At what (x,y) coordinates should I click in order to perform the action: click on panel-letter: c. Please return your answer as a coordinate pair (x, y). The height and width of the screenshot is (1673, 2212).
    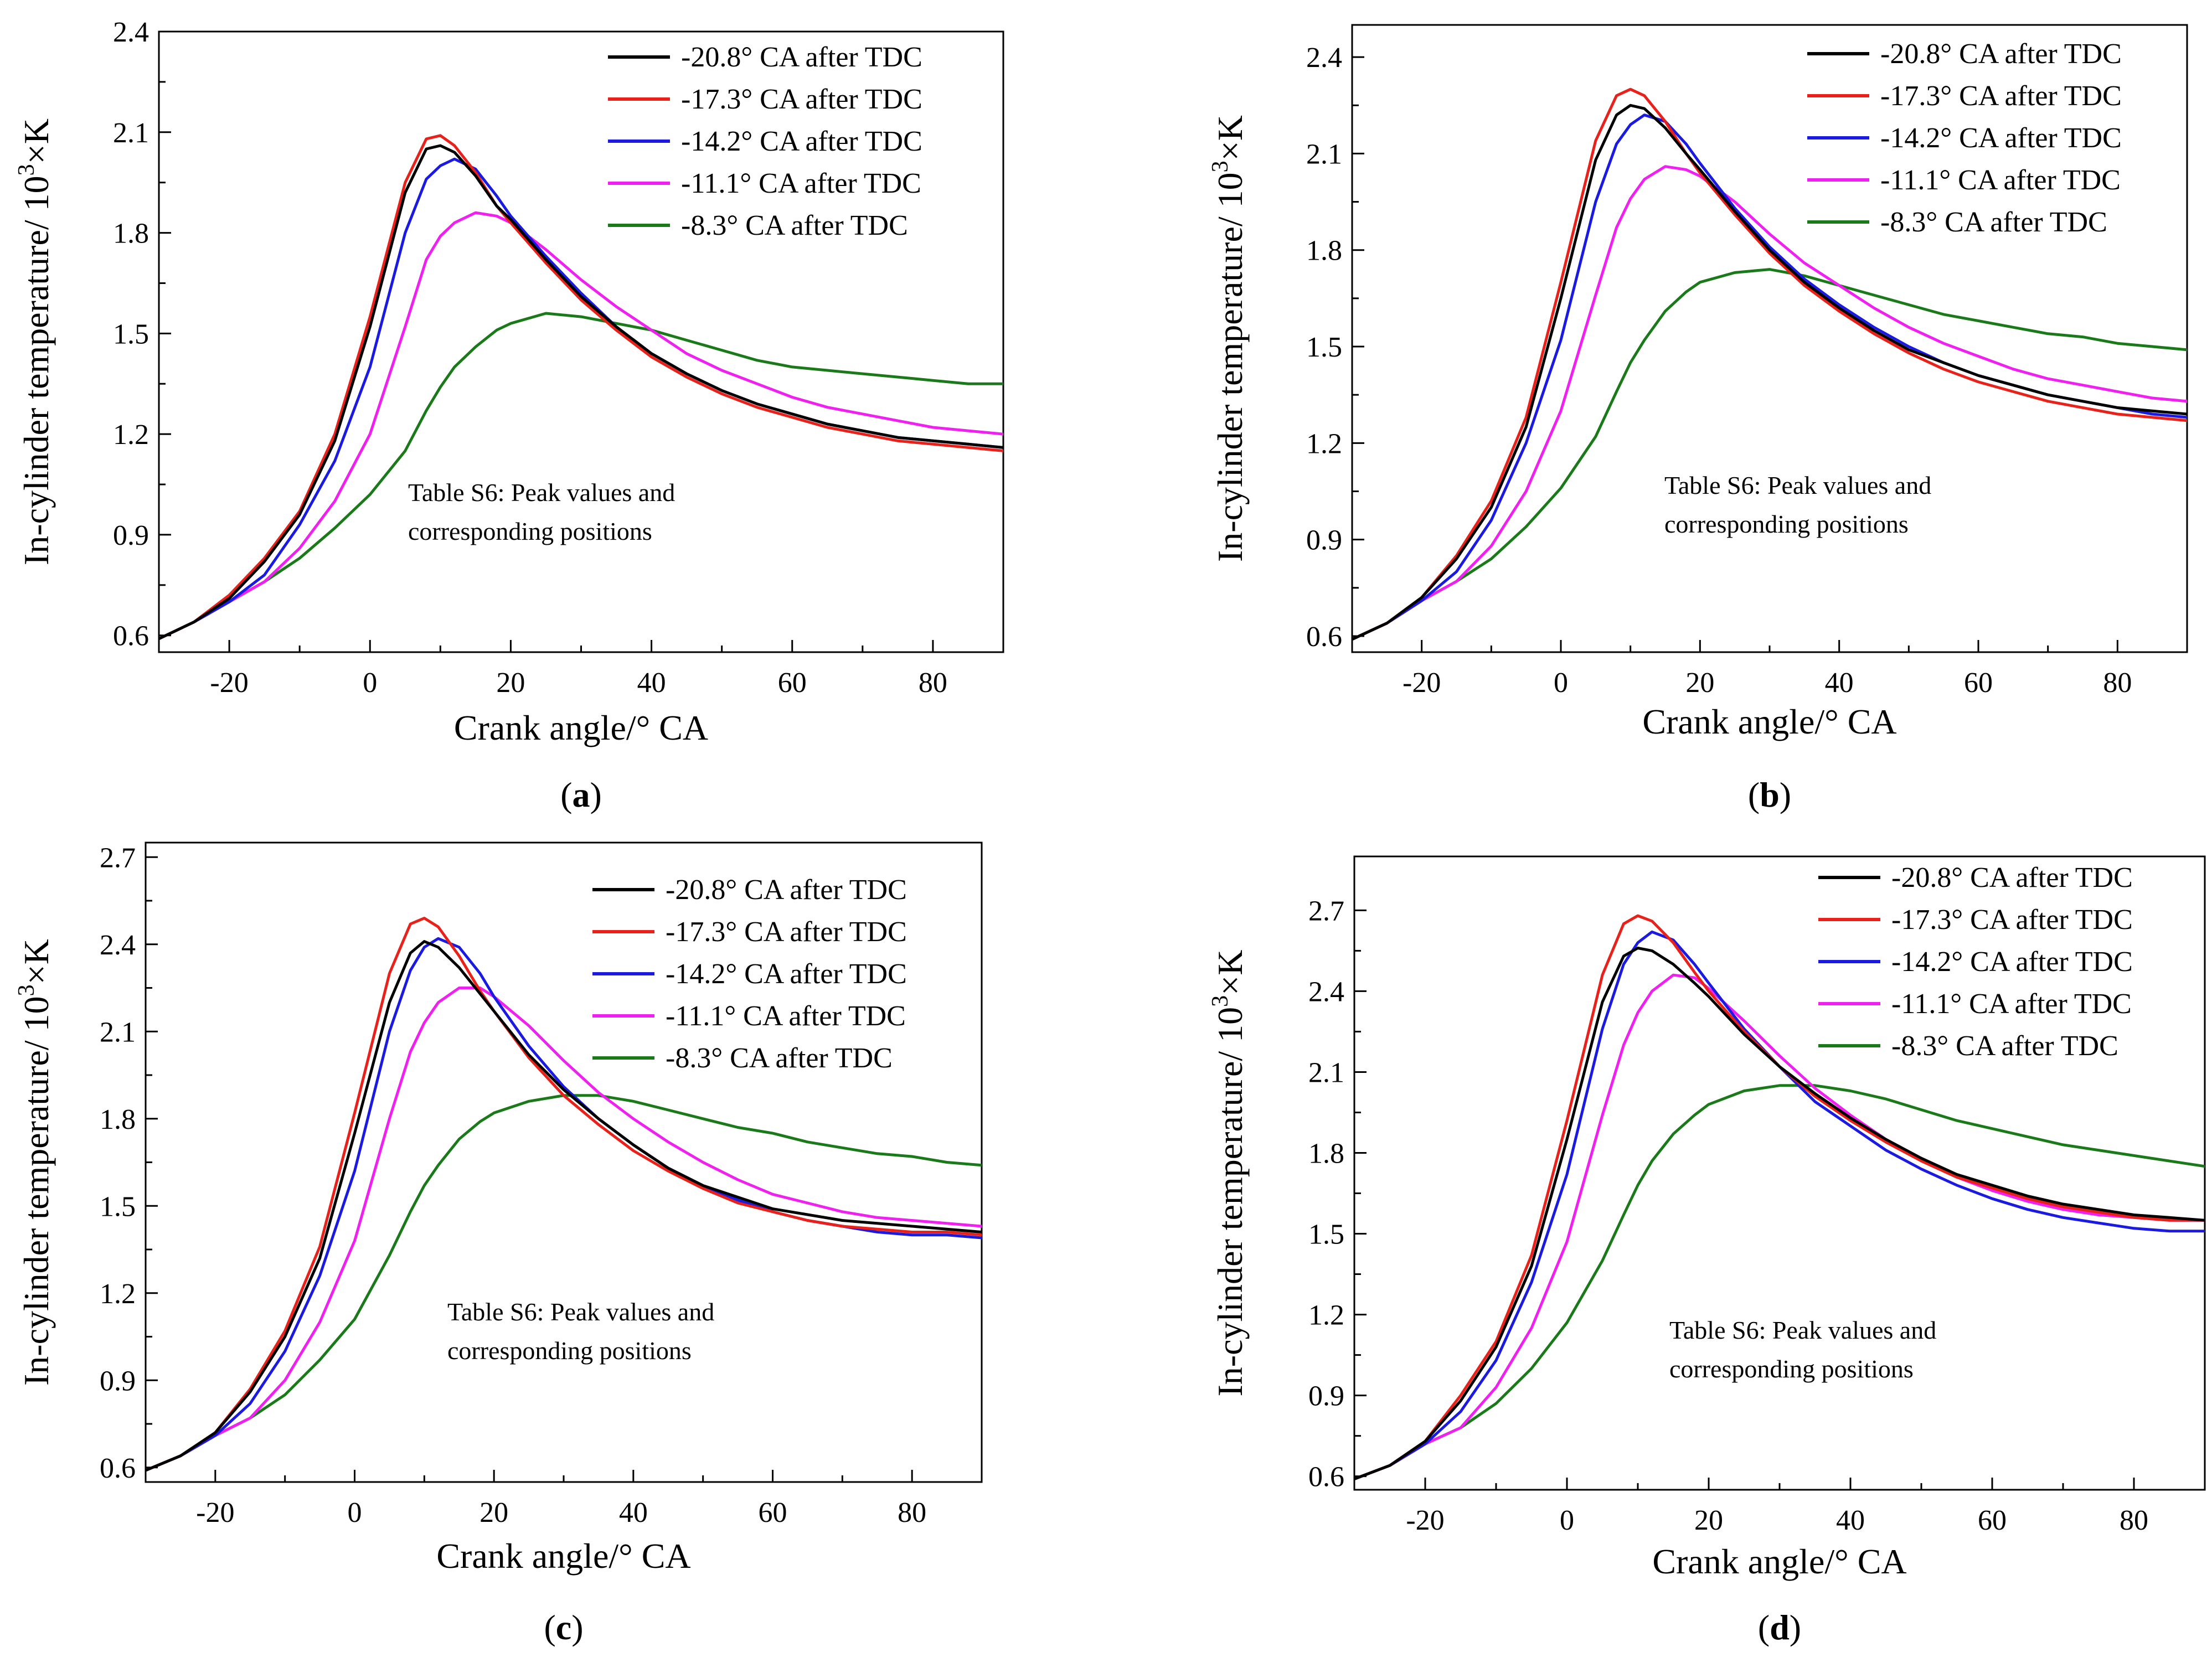
    Looking at the image, I should click on (563, 1627).